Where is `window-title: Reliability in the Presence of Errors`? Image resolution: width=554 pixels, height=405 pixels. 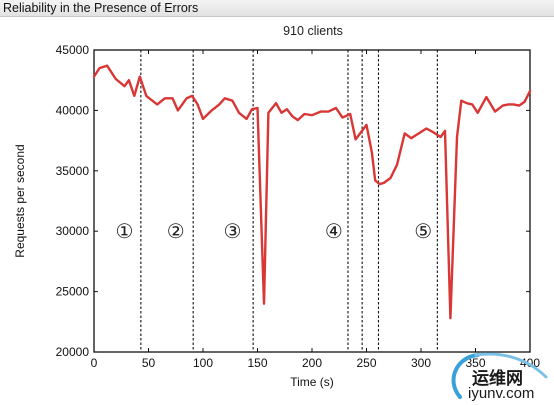 window-title: Reliability in the Presence of Errors is located at coordinates (101, 8).